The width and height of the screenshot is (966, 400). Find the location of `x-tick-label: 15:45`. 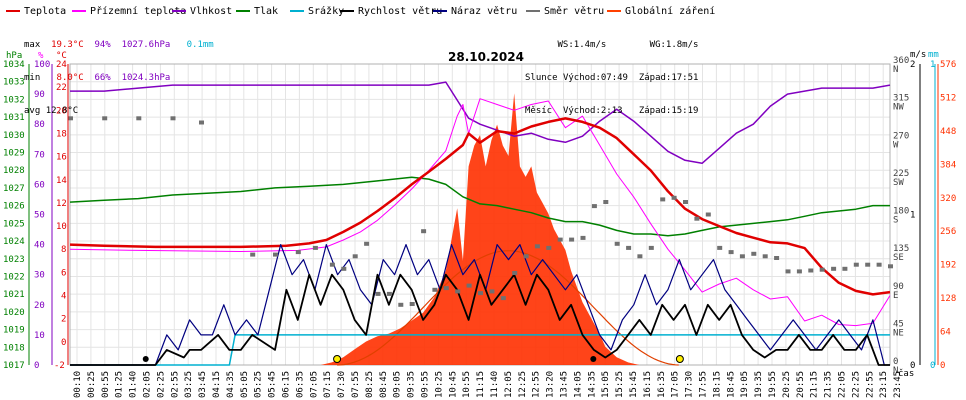

x-tick-label: 15:45 is located at coordinates (634, 384).